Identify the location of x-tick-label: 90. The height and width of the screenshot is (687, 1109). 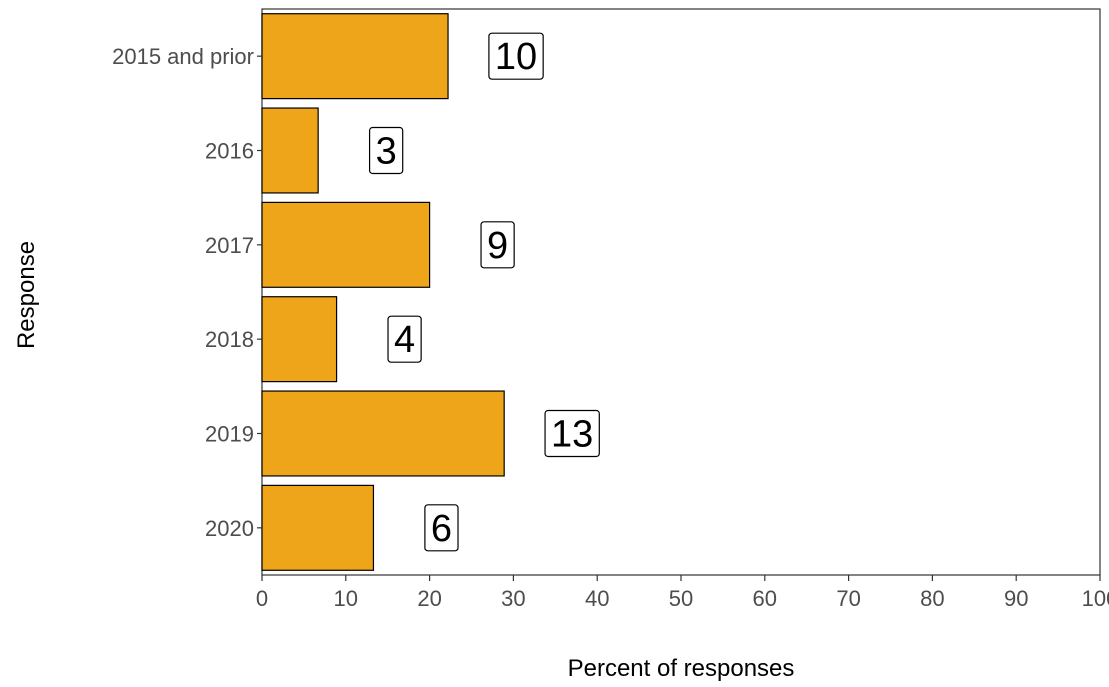
(1016, 598).